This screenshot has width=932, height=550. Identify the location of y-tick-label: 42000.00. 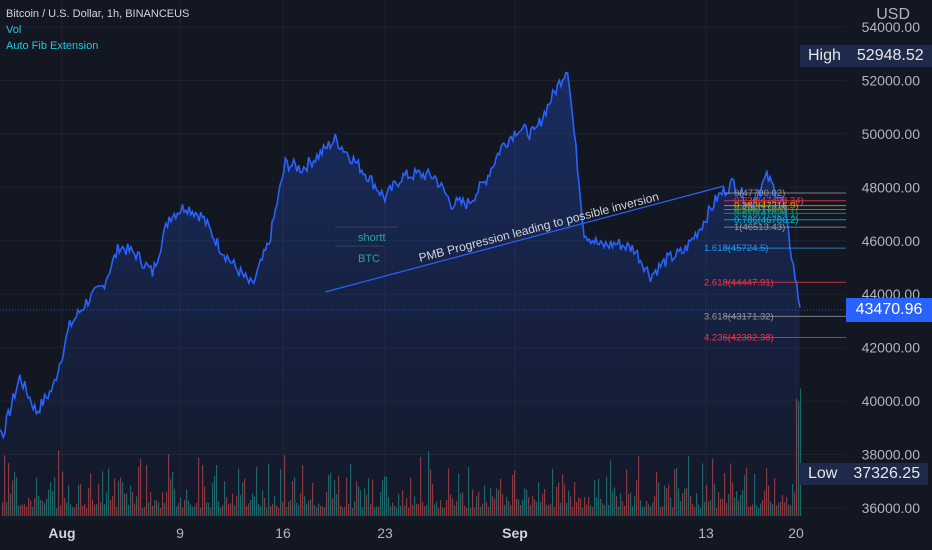
(891, 348).